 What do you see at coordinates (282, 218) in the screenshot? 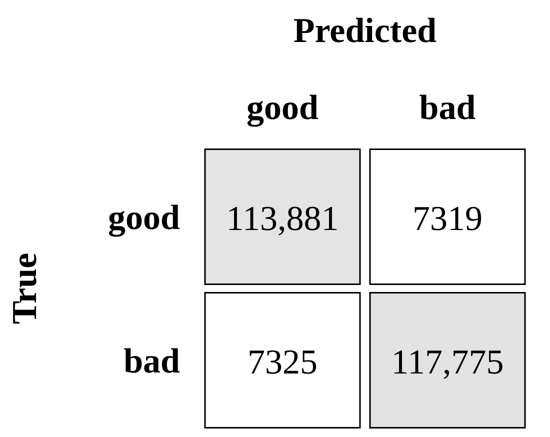
I see `data-label: 113,881` at bounding box center [282, 218].